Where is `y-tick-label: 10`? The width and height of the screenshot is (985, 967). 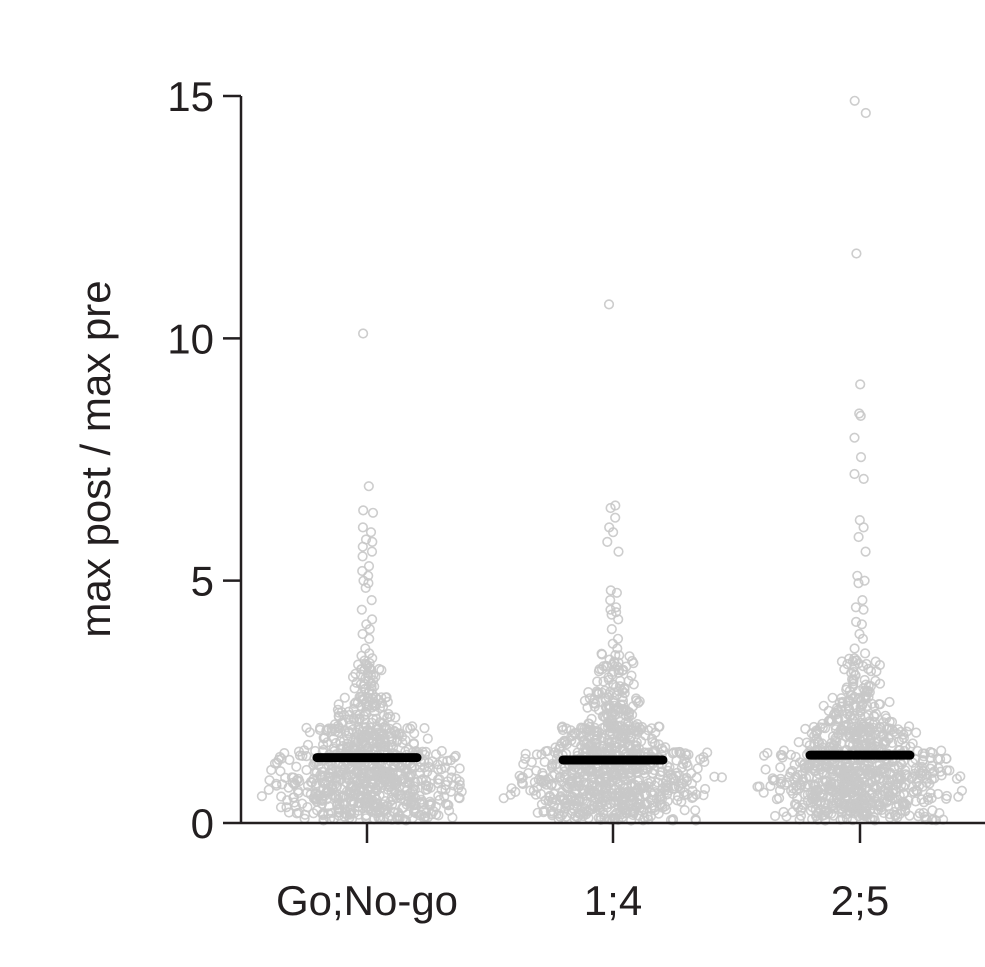
y-tick-label: 10 is located at coordinates (190, 338).